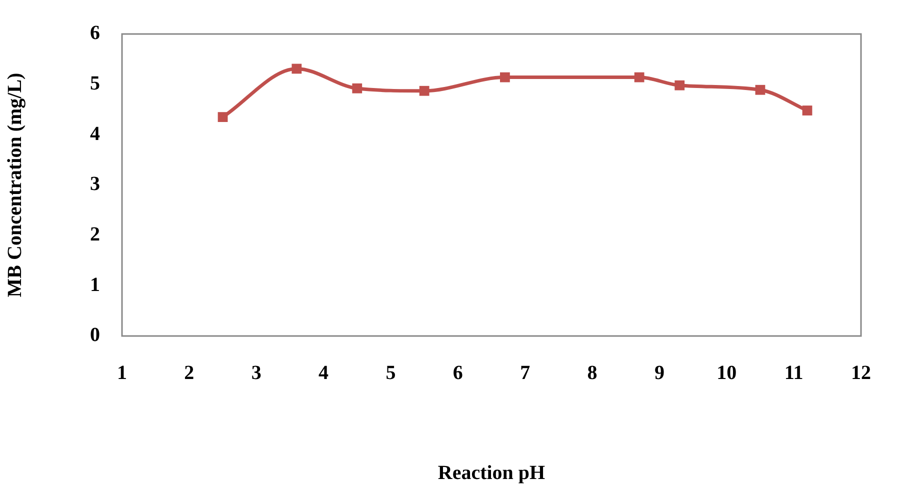 The image size is (897, 490). I want to click on x-tick-label: 3, so click(256, 373).